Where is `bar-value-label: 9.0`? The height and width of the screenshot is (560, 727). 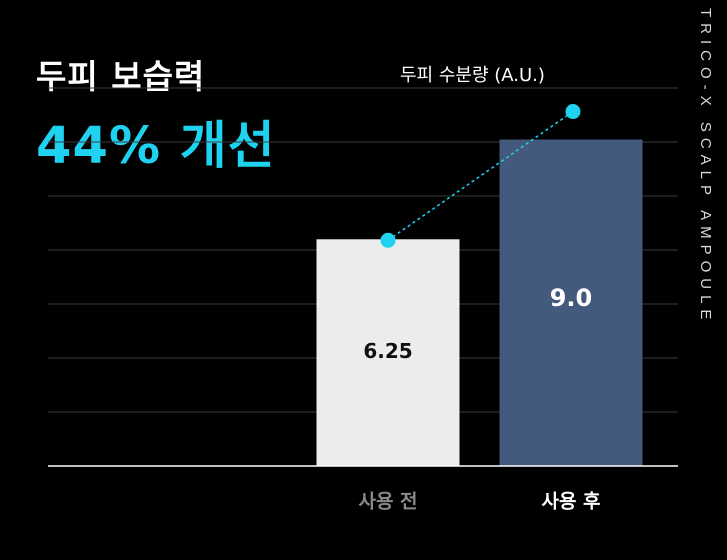 bar-value-label: 9.0 is located at coordinates (571, 298).